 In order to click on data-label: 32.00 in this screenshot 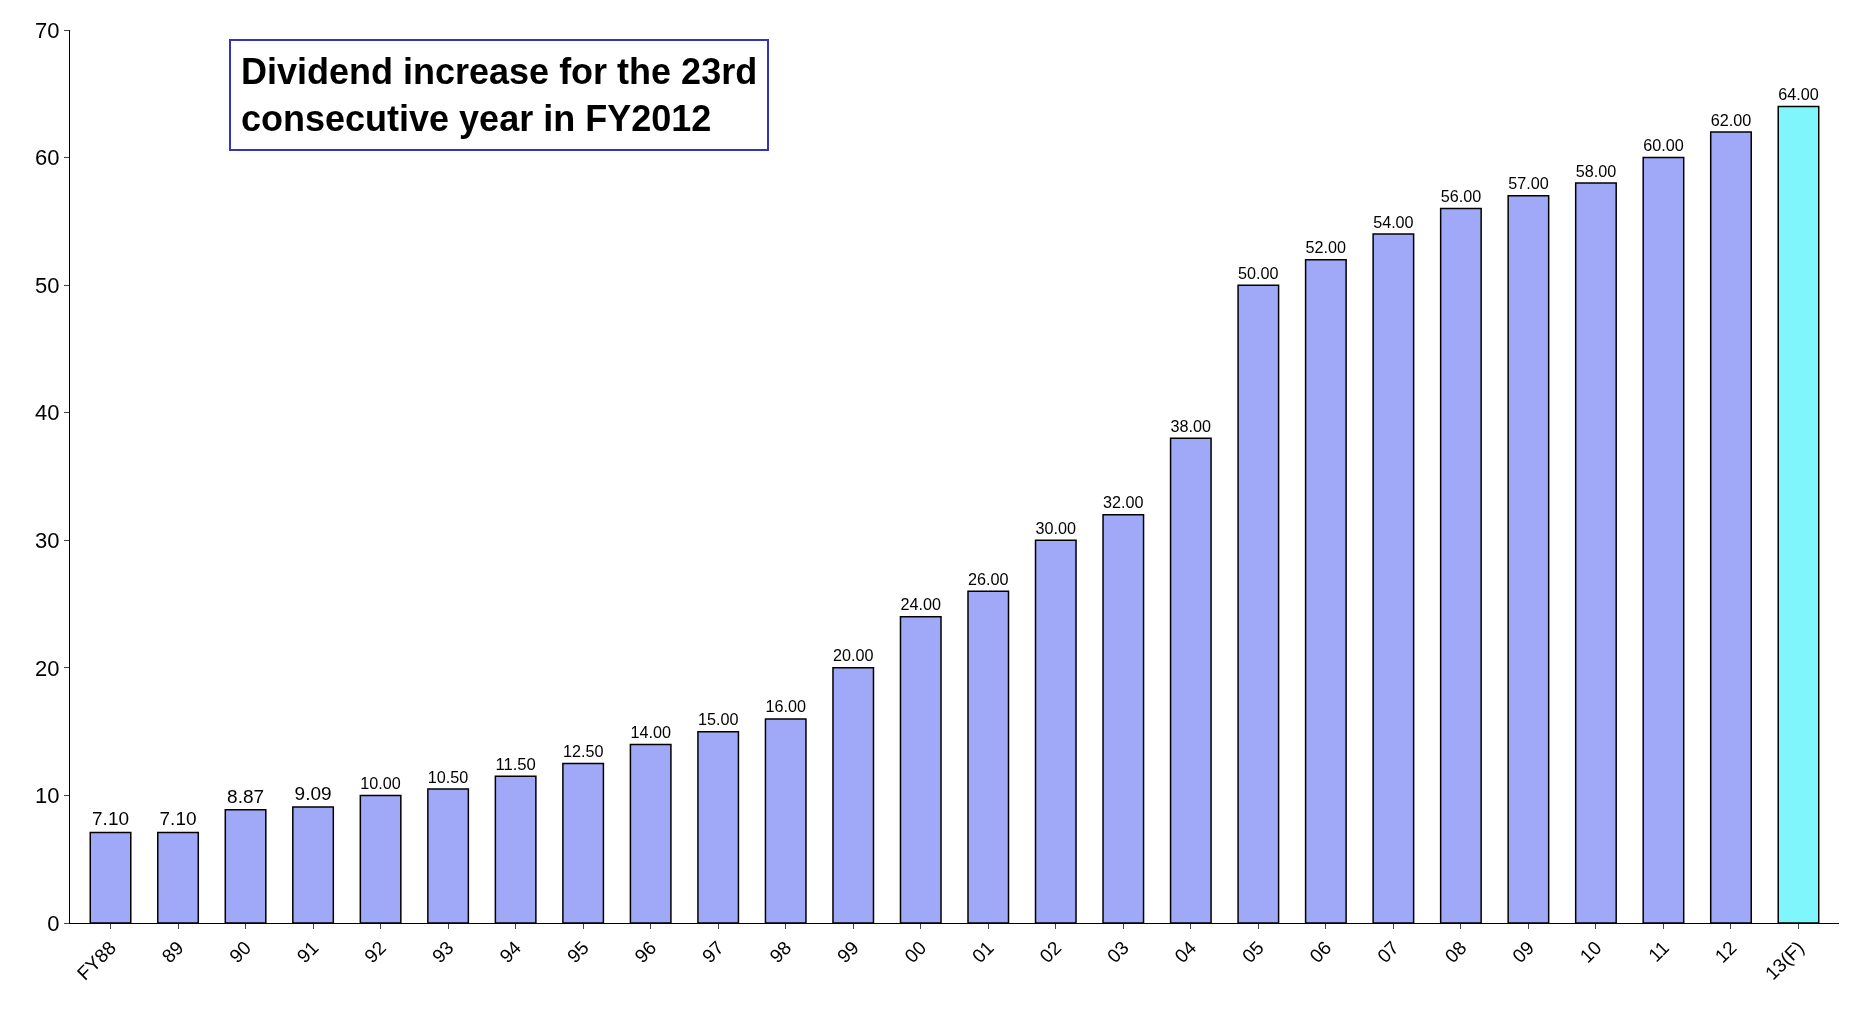, I will do `click(1123, 502)`.